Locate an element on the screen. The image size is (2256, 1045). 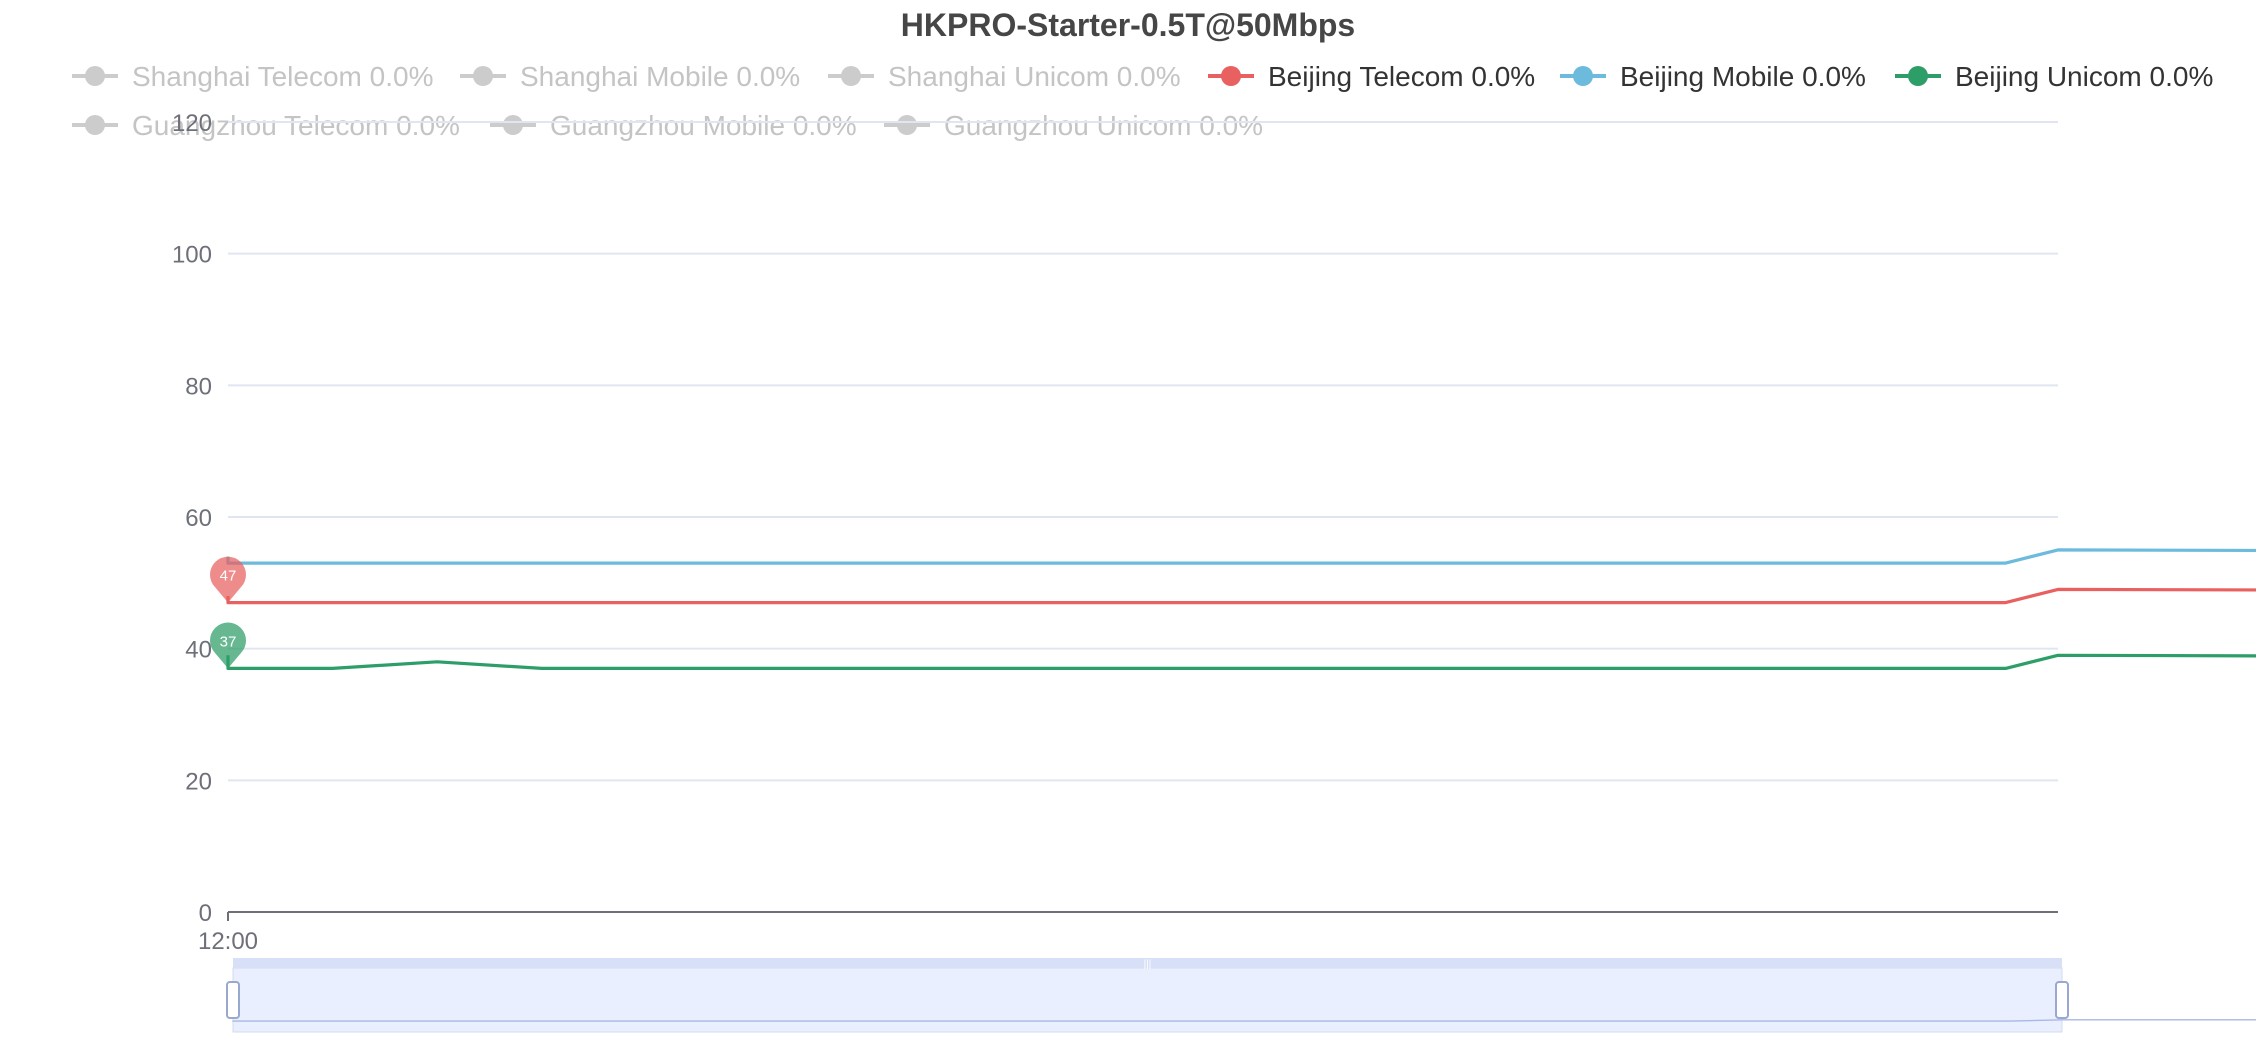
legend-item: Guangzhou Telecom 0.0% is located at coordinates (266, 125).